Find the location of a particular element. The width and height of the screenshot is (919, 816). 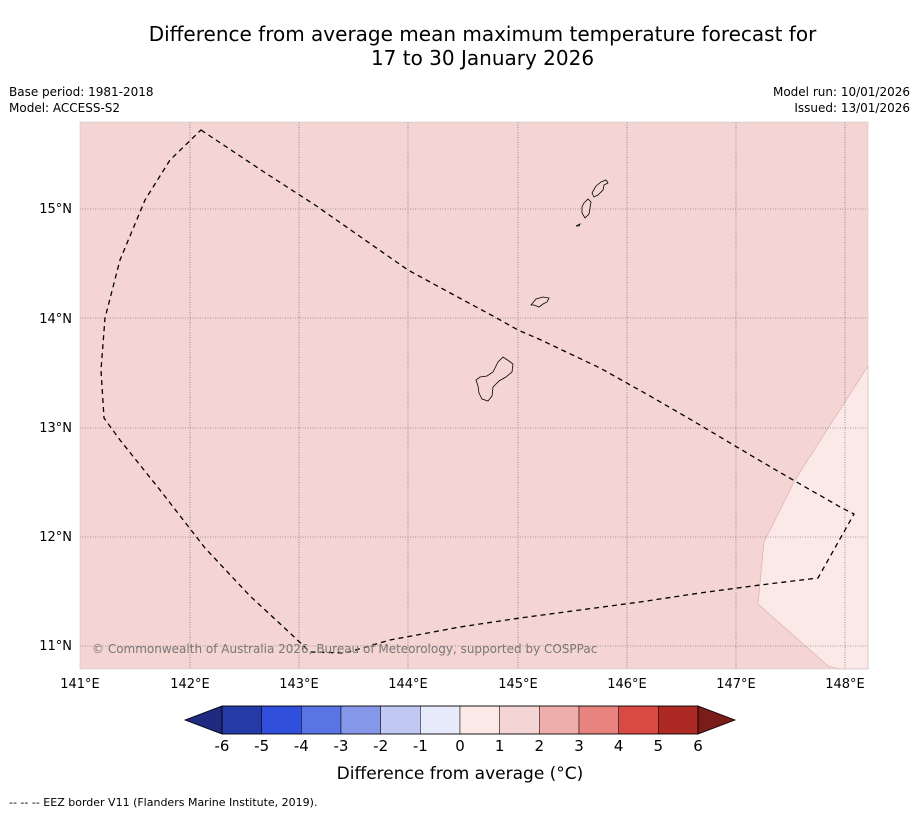

y-axis: 15°N 14°N 13°N 12°N 11°N is located at coordinates (55, 428).